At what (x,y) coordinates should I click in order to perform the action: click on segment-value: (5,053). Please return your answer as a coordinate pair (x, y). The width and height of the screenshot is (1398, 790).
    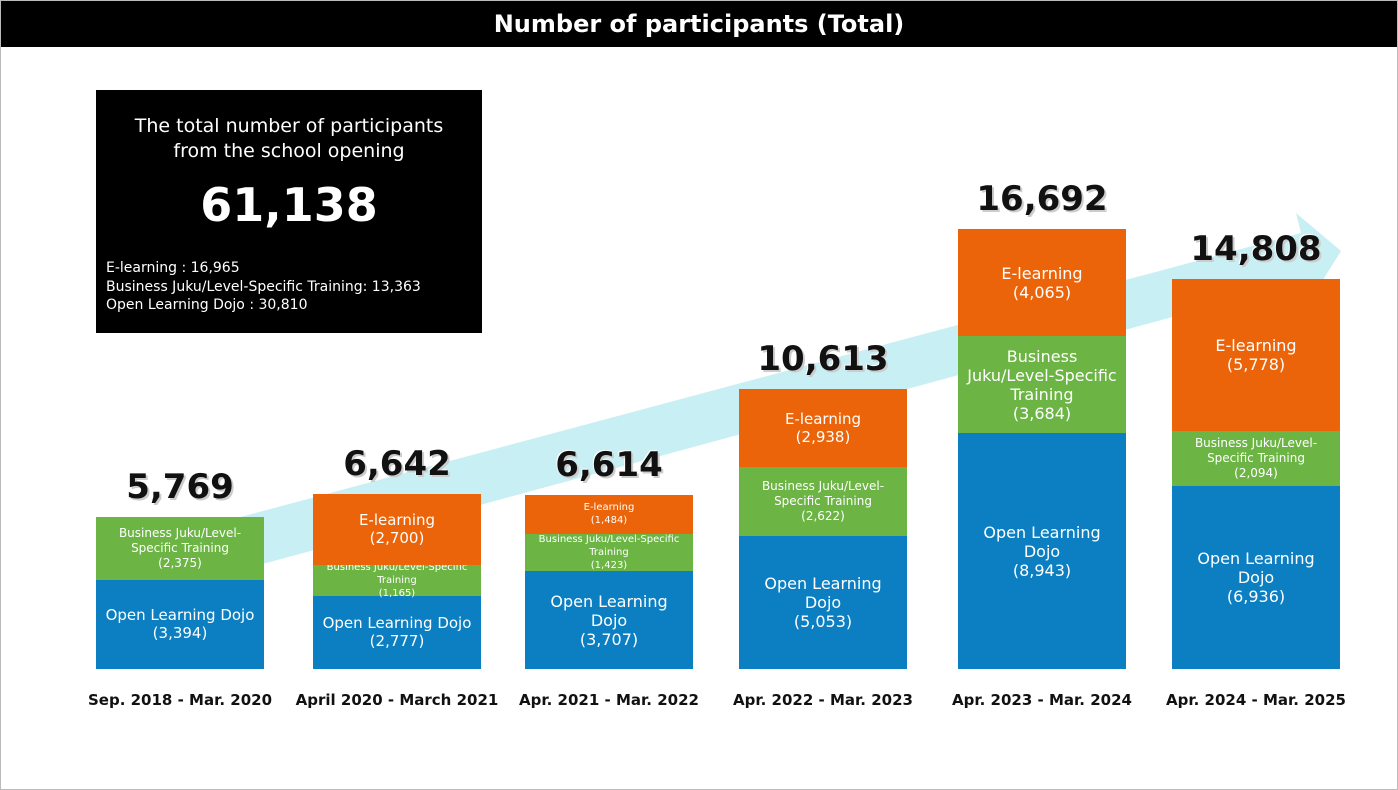
    Looking at the image, I should click on (823, 621).